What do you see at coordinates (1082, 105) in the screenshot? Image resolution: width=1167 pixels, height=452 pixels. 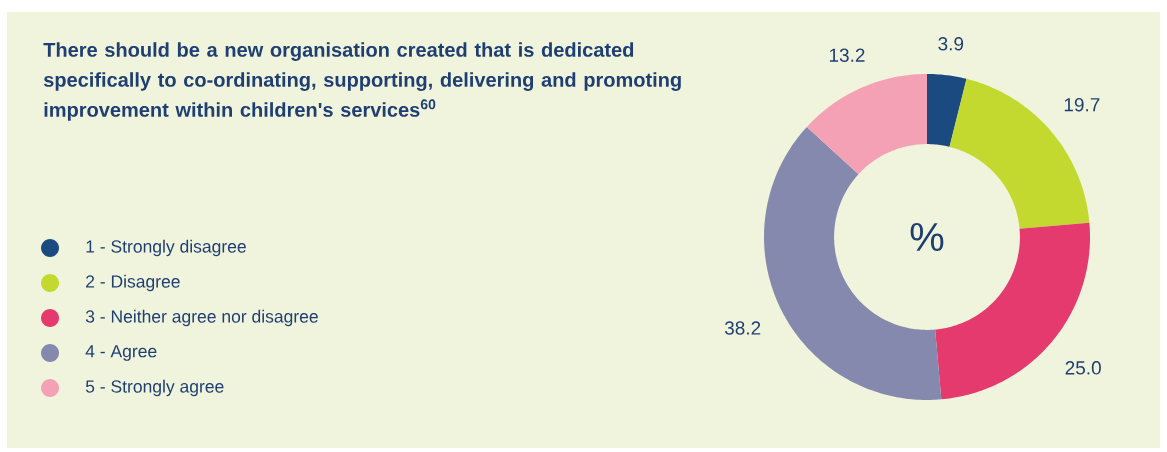 I see `data-label: 19.7` at bounding box center [1082, 105].